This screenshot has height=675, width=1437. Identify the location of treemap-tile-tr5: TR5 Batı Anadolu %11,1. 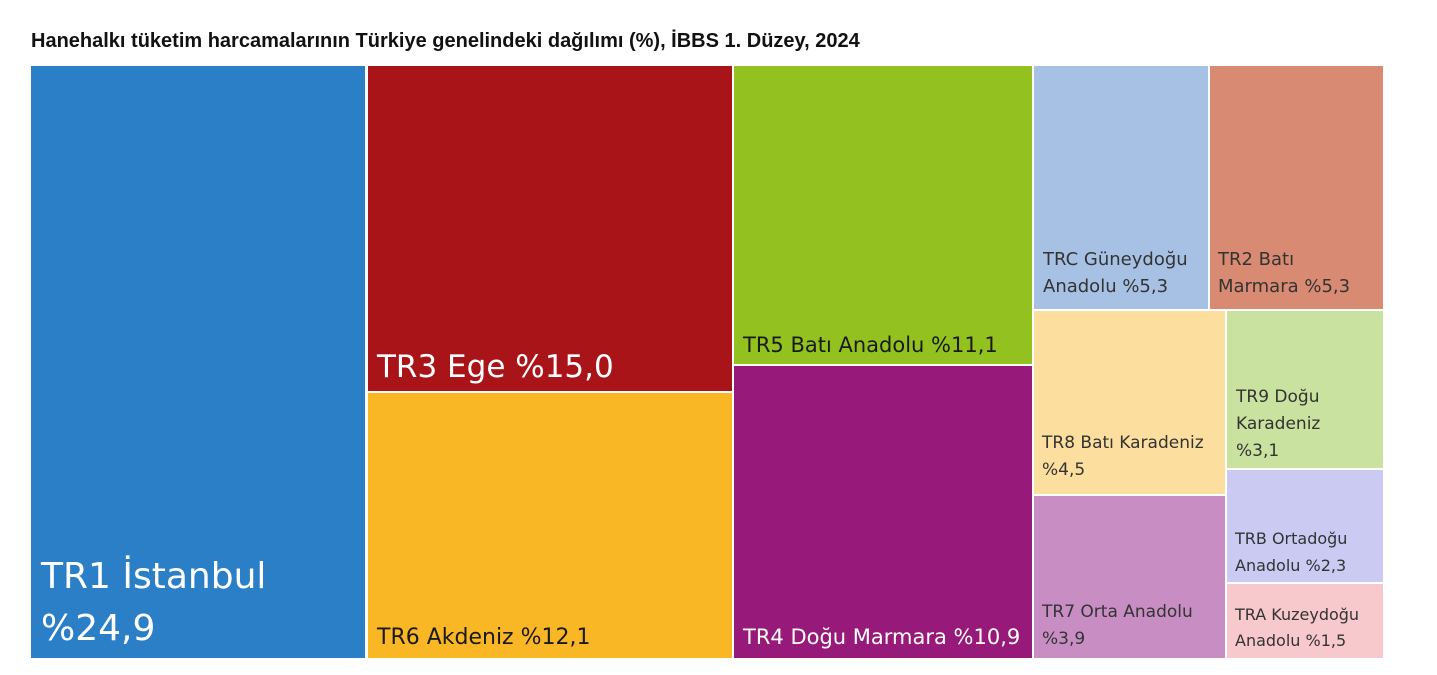
(883, 215).